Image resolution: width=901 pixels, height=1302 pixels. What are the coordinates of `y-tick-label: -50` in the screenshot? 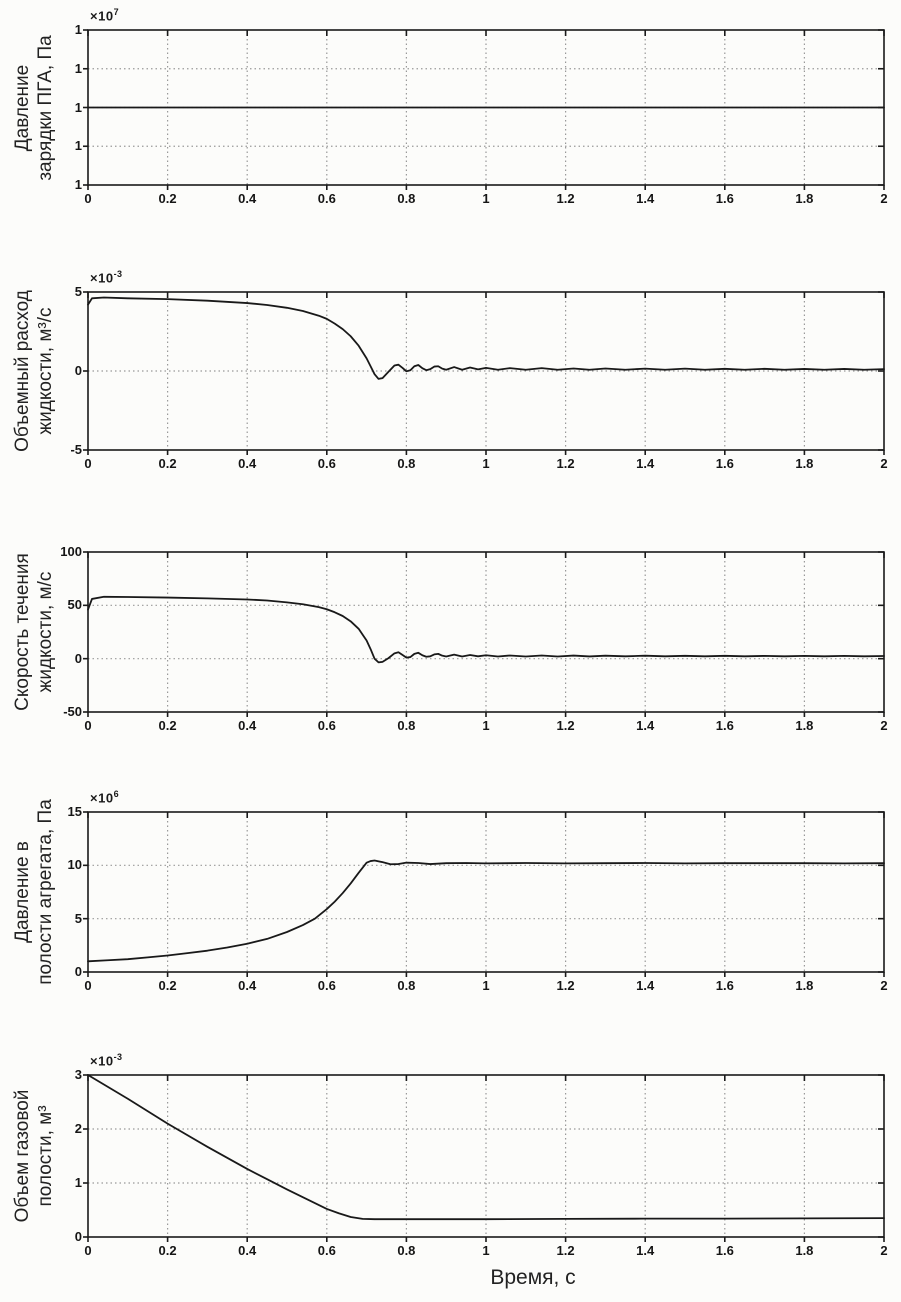 It's located at (72, 711).